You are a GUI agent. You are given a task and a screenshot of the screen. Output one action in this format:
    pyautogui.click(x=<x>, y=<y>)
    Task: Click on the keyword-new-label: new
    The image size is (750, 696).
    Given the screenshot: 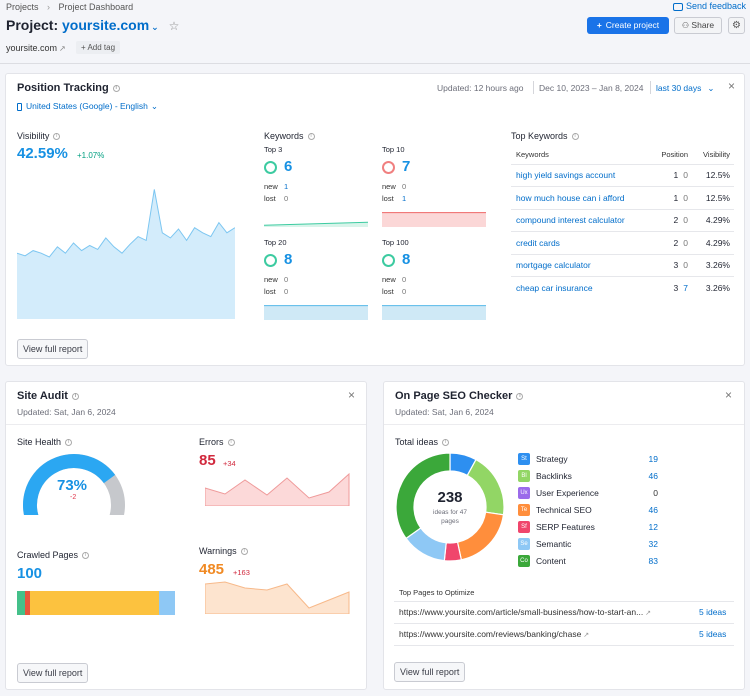 What is the action you would take?
    pyautogui.click(x=389, y=186)
    